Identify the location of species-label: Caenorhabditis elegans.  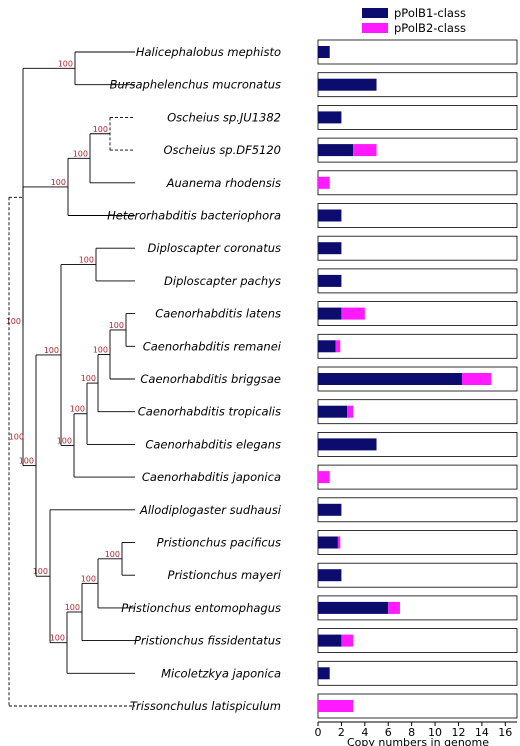
(213, 444).